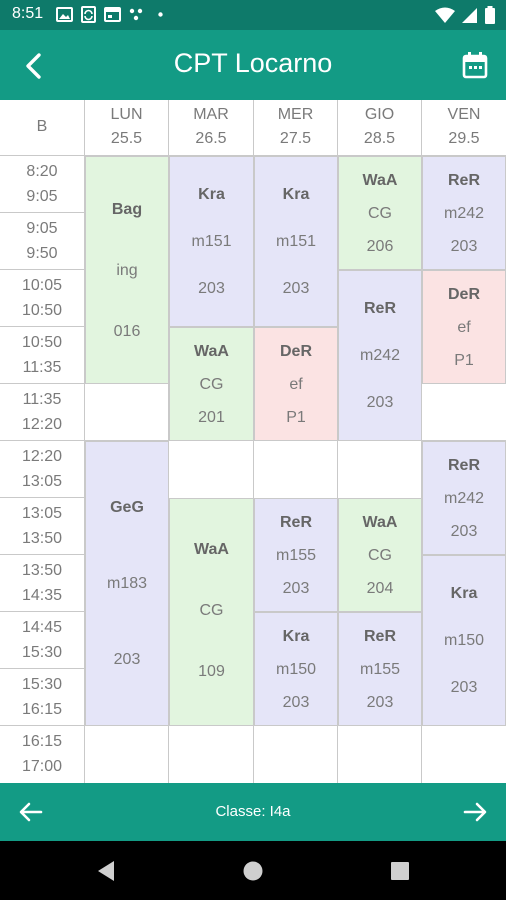 The height and width of the screenshot is (900, 506). Describe the element at coordinates (379, 138) in the screenshot. I see `day-date: 28.5` at that location.